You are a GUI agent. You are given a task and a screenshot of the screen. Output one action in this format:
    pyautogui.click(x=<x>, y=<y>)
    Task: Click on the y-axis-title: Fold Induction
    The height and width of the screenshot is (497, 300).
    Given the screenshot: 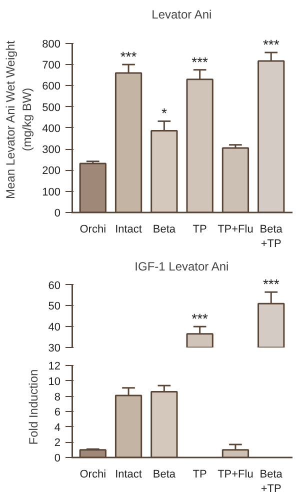 What is the action you would take?
    pyautogui.click(x=33, y=407)
    